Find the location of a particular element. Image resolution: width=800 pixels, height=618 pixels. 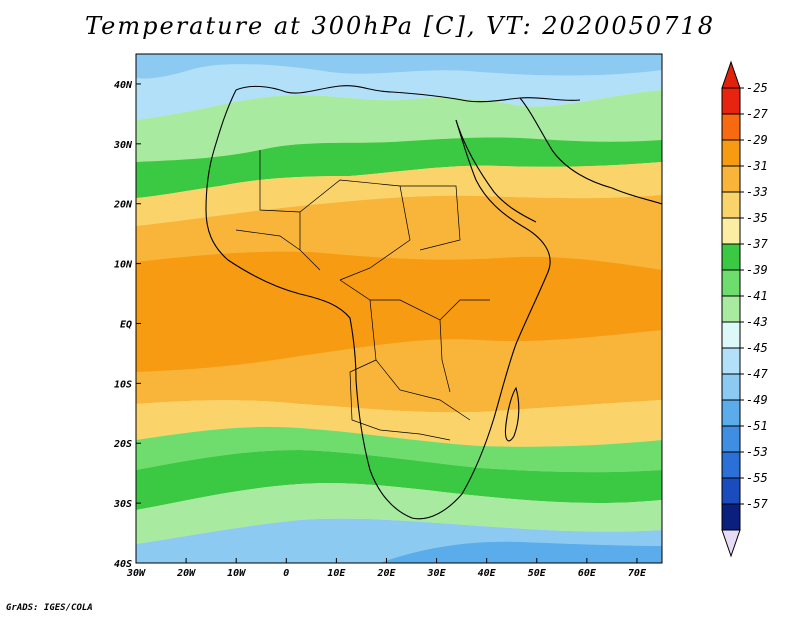

latitude-tick-label: 10S is located at coordinates (123, 384).